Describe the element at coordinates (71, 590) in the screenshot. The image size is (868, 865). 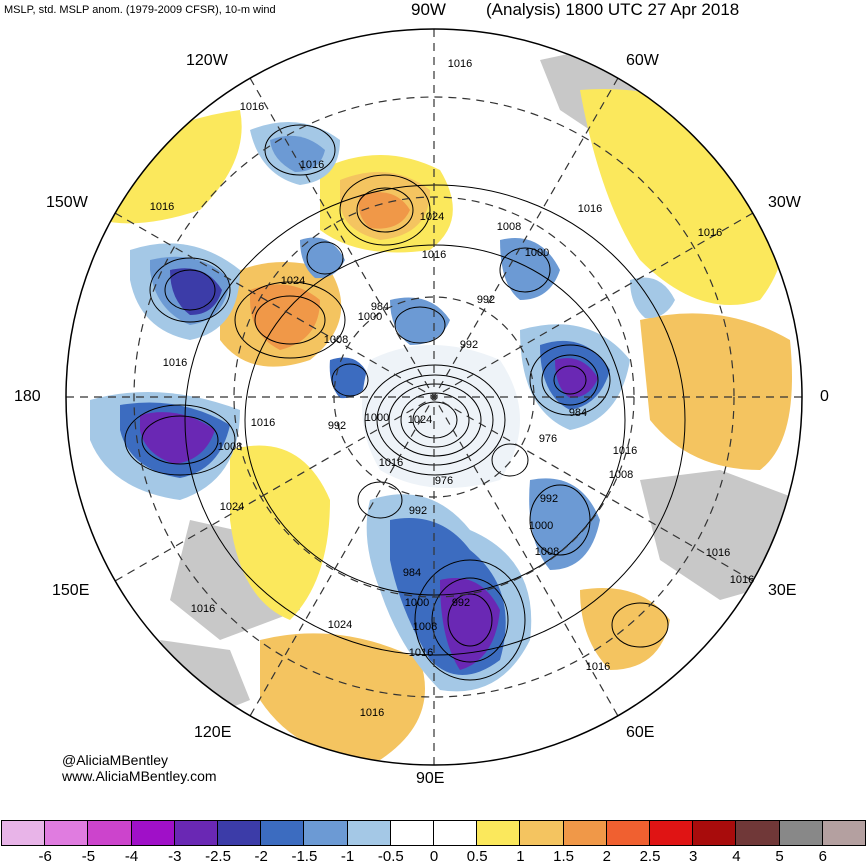
I see `longitude-label-150e: 150E` at that location.